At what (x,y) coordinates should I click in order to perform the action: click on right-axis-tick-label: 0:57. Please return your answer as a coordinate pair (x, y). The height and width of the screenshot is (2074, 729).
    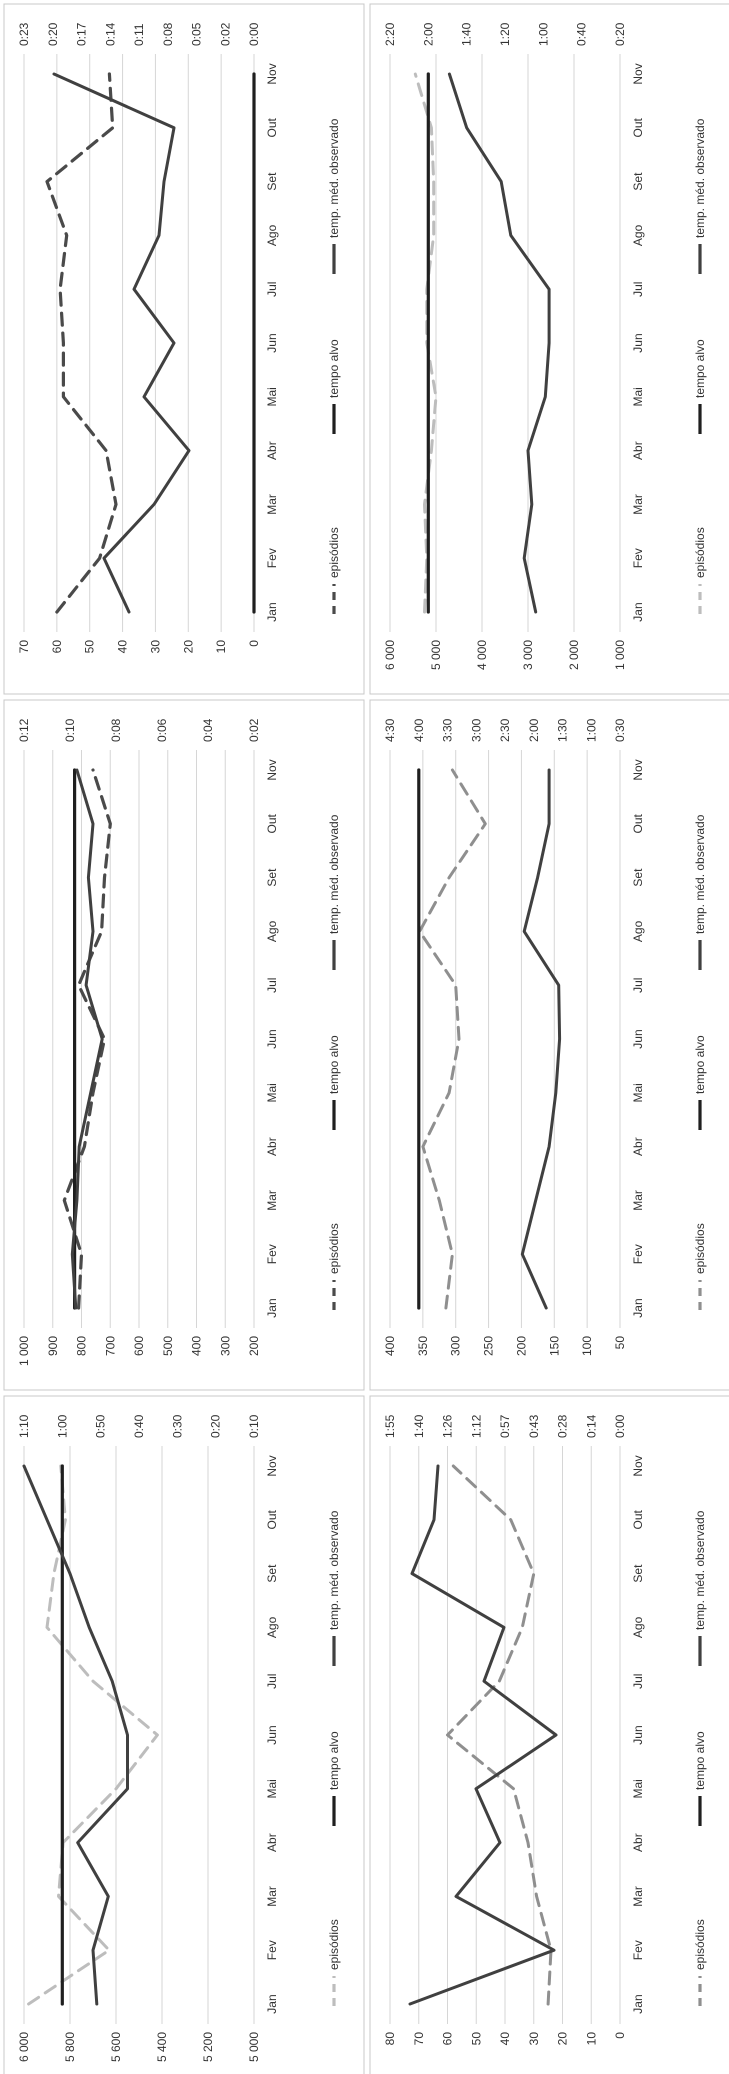
    Looking at the image, I should click on (505, 1426).